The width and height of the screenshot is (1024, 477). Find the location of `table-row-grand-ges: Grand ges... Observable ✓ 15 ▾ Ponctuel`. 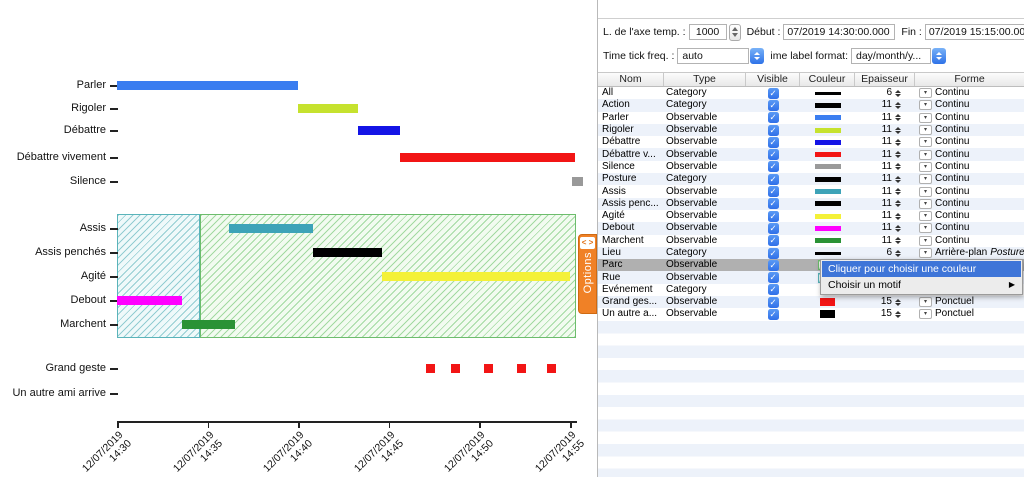

table-row-grand-ges: Grand ges... Observable ✓ 15 ▾ Ponctuel is located at coordinates (811, 302).